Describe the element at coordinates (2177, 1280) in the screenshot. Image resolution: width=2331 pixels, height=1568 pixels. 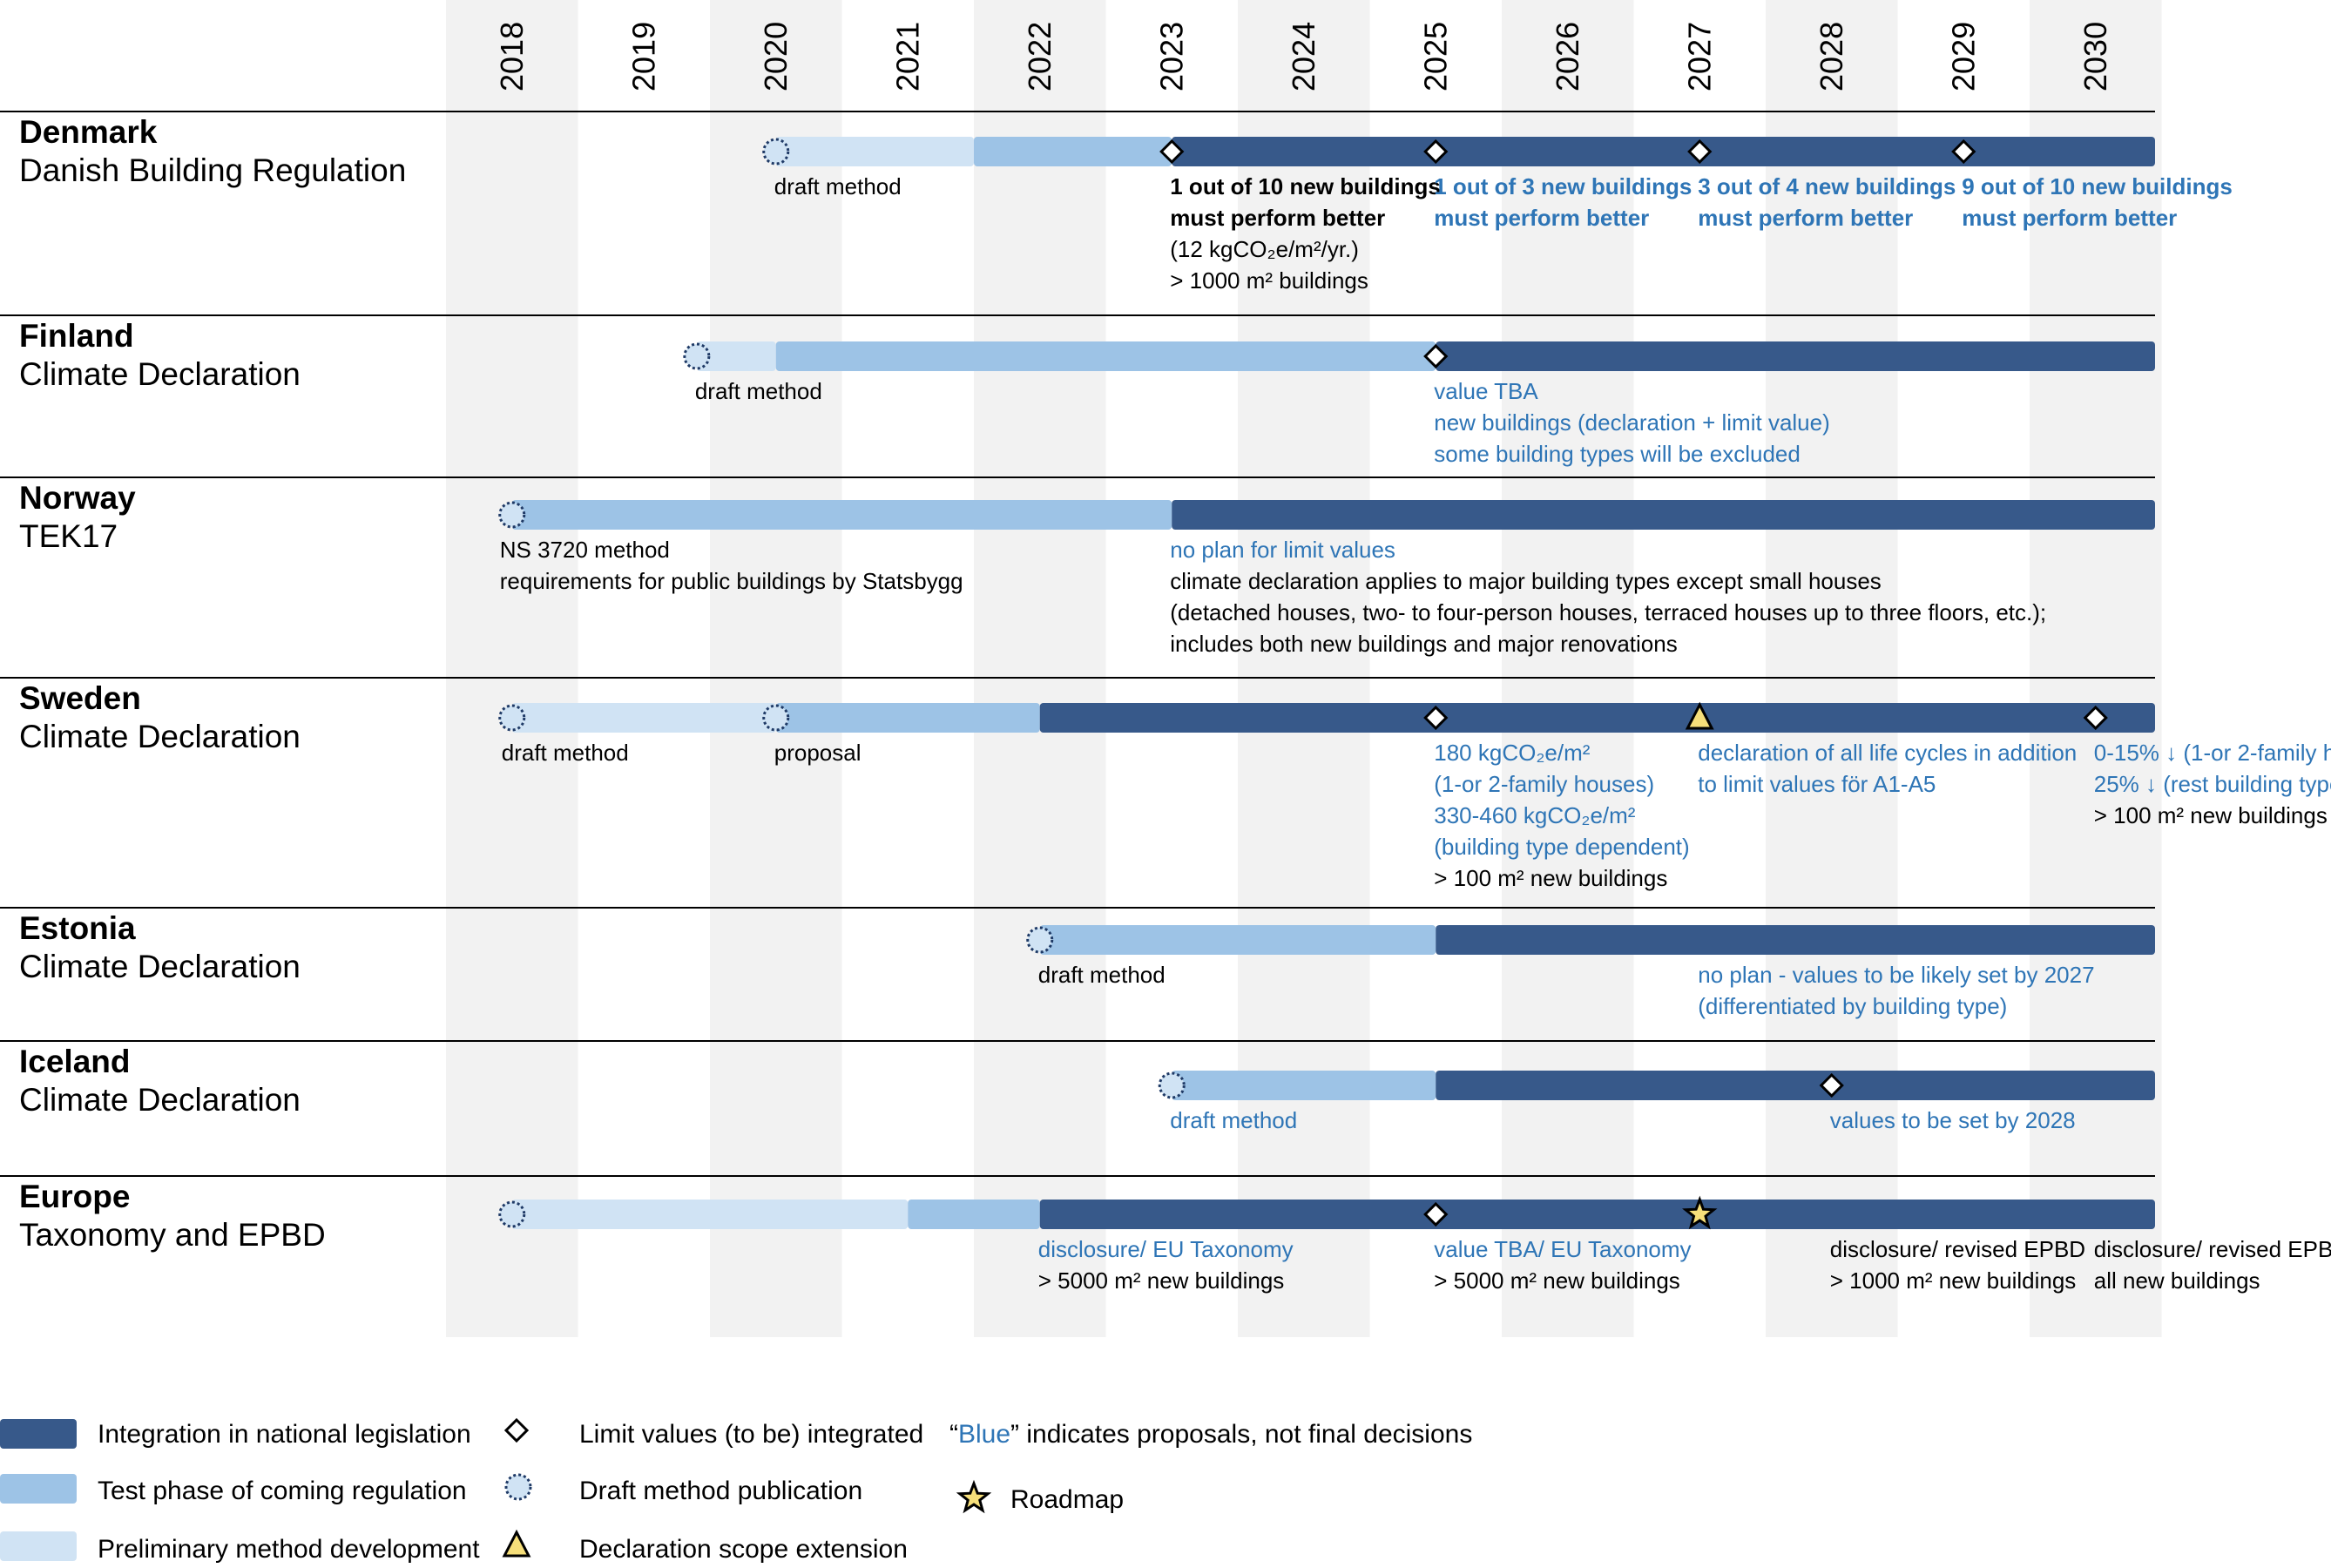
I see `annotation-line: all new buildings` at that location.